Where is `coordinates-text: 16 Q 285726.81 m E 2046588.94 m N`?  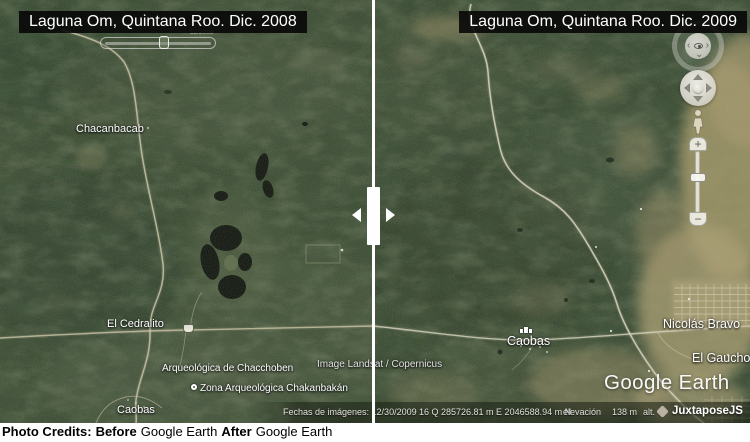 coordinates-text: 16 Q 285726.81 m E 2046588.94 m N is located at coordinates (495, 412).